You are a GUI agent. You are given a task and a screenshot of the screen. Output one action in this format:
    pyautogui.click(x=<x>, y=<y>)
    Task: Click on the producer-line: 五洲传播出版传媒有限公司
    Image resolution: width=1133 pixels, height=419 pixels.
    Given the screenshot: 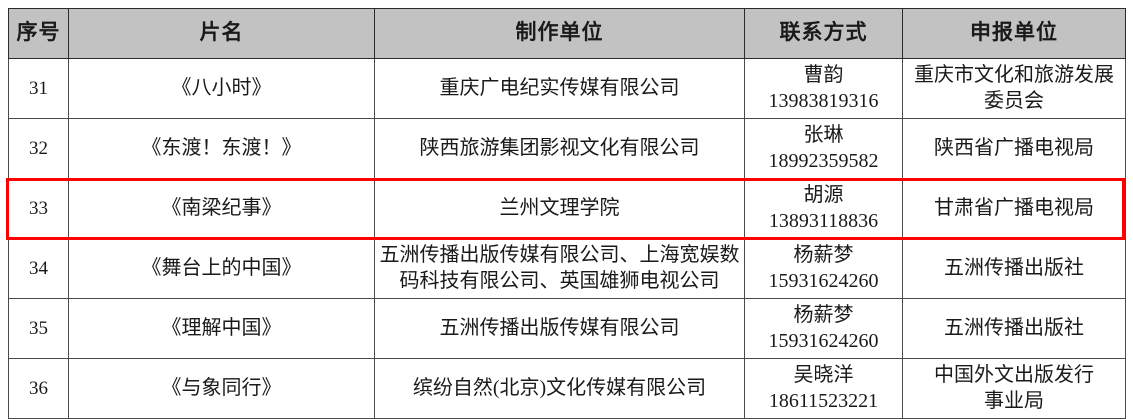 What is the action you would take?
    pyautogui.click(x=559, y=327)
    